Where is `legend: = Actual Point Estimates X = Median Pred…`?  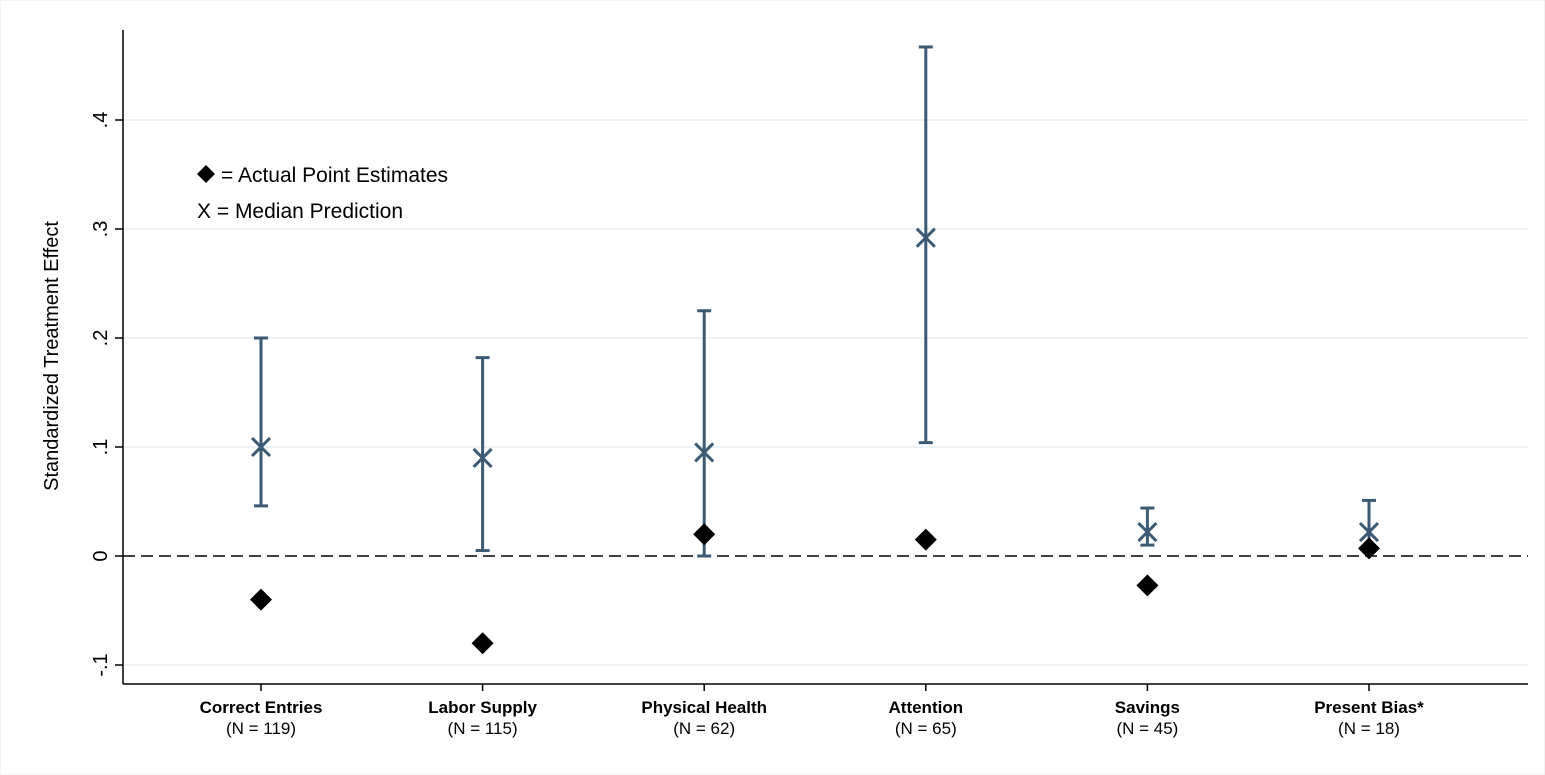 legend: = Actual Point Estimates X = Median Pred… is located at coordinates (322, 193).